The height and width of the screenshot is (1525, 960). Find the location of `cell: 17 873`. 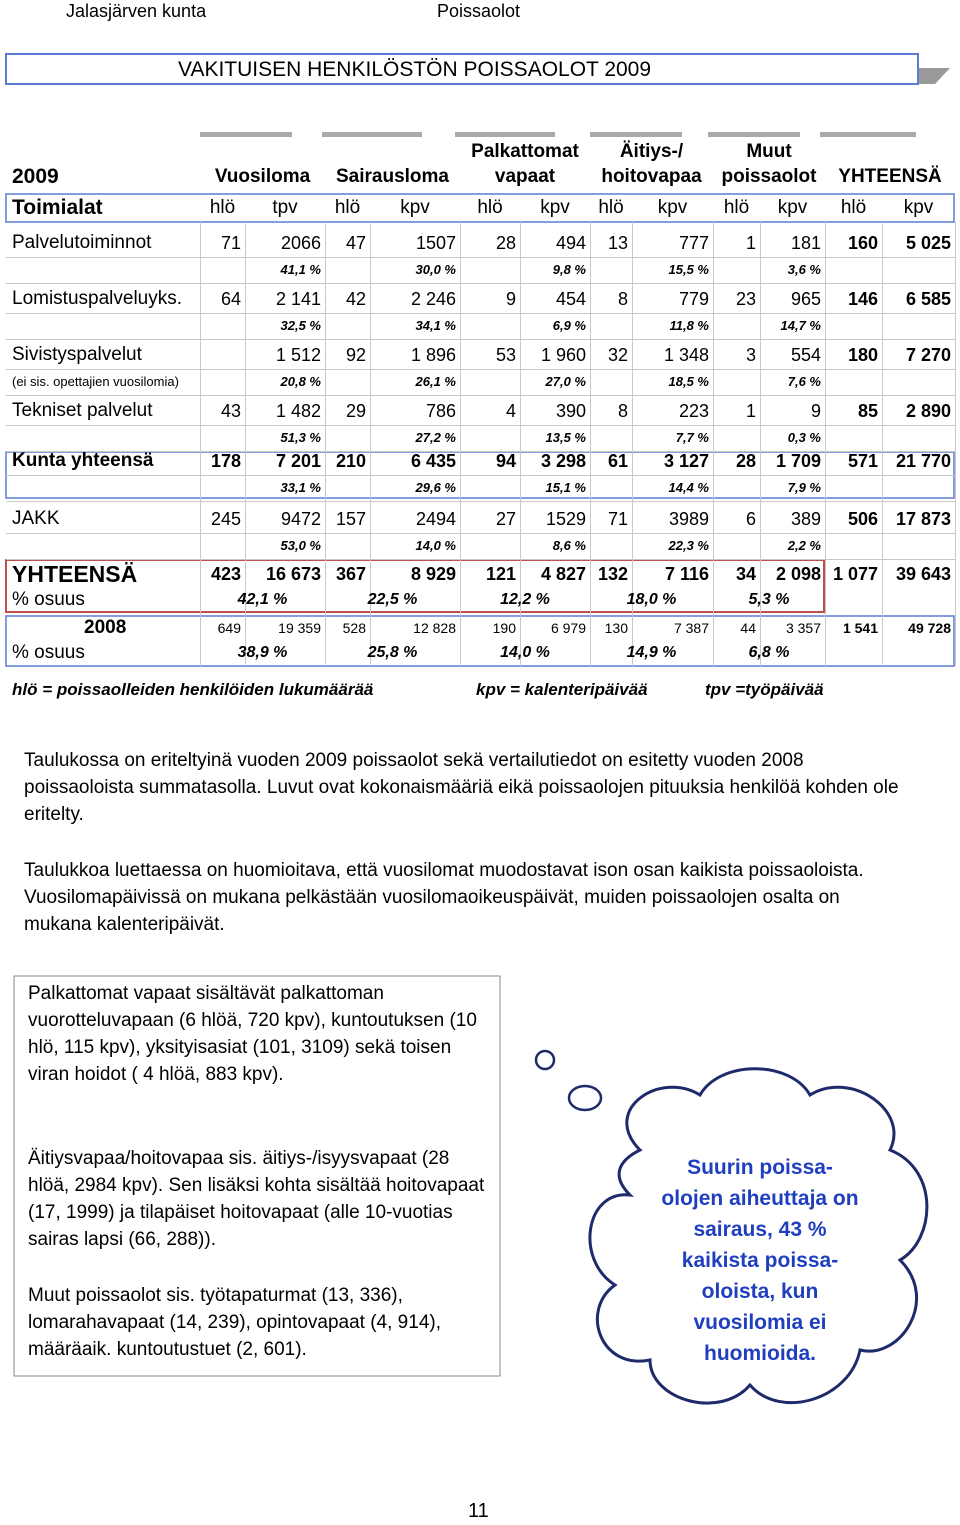

cell: 17 873 is located at coordinates (923, 519).